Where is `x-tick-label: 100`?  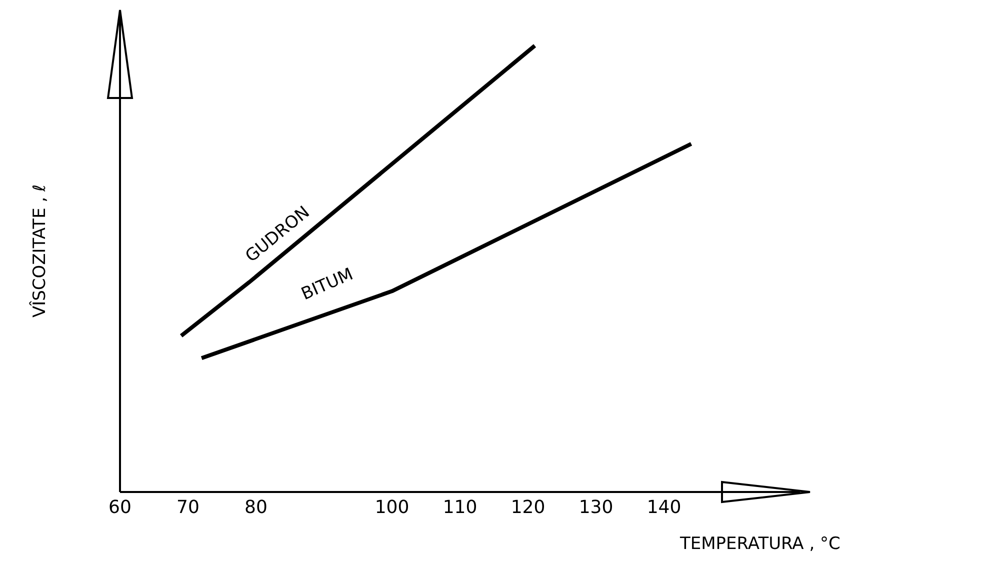 x-tick-label: 100 is located at coordinates (392, 507).